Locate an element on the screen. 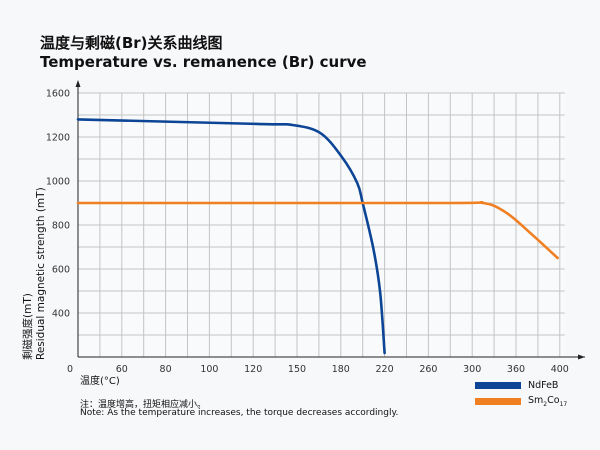 The height and width of the screenshot is (450, 600). y-axis-label: 剩磁强度(mT) Residual magnetic strength (mT) is located at coordinates (35, 273).